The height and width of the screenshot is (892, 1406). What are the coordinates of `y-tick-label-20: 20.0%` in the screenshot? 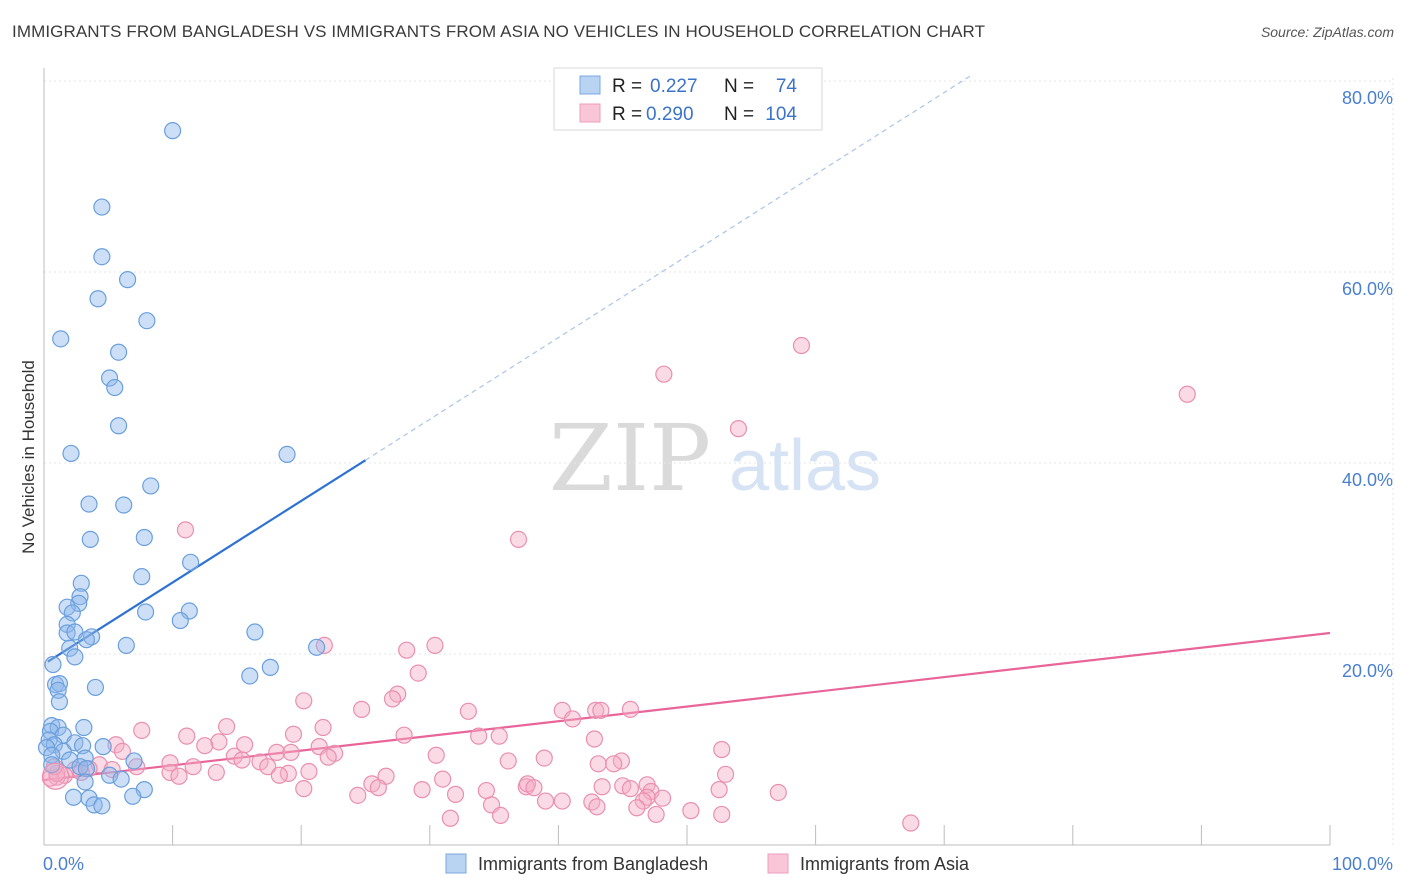 It's located at (1367, 671).